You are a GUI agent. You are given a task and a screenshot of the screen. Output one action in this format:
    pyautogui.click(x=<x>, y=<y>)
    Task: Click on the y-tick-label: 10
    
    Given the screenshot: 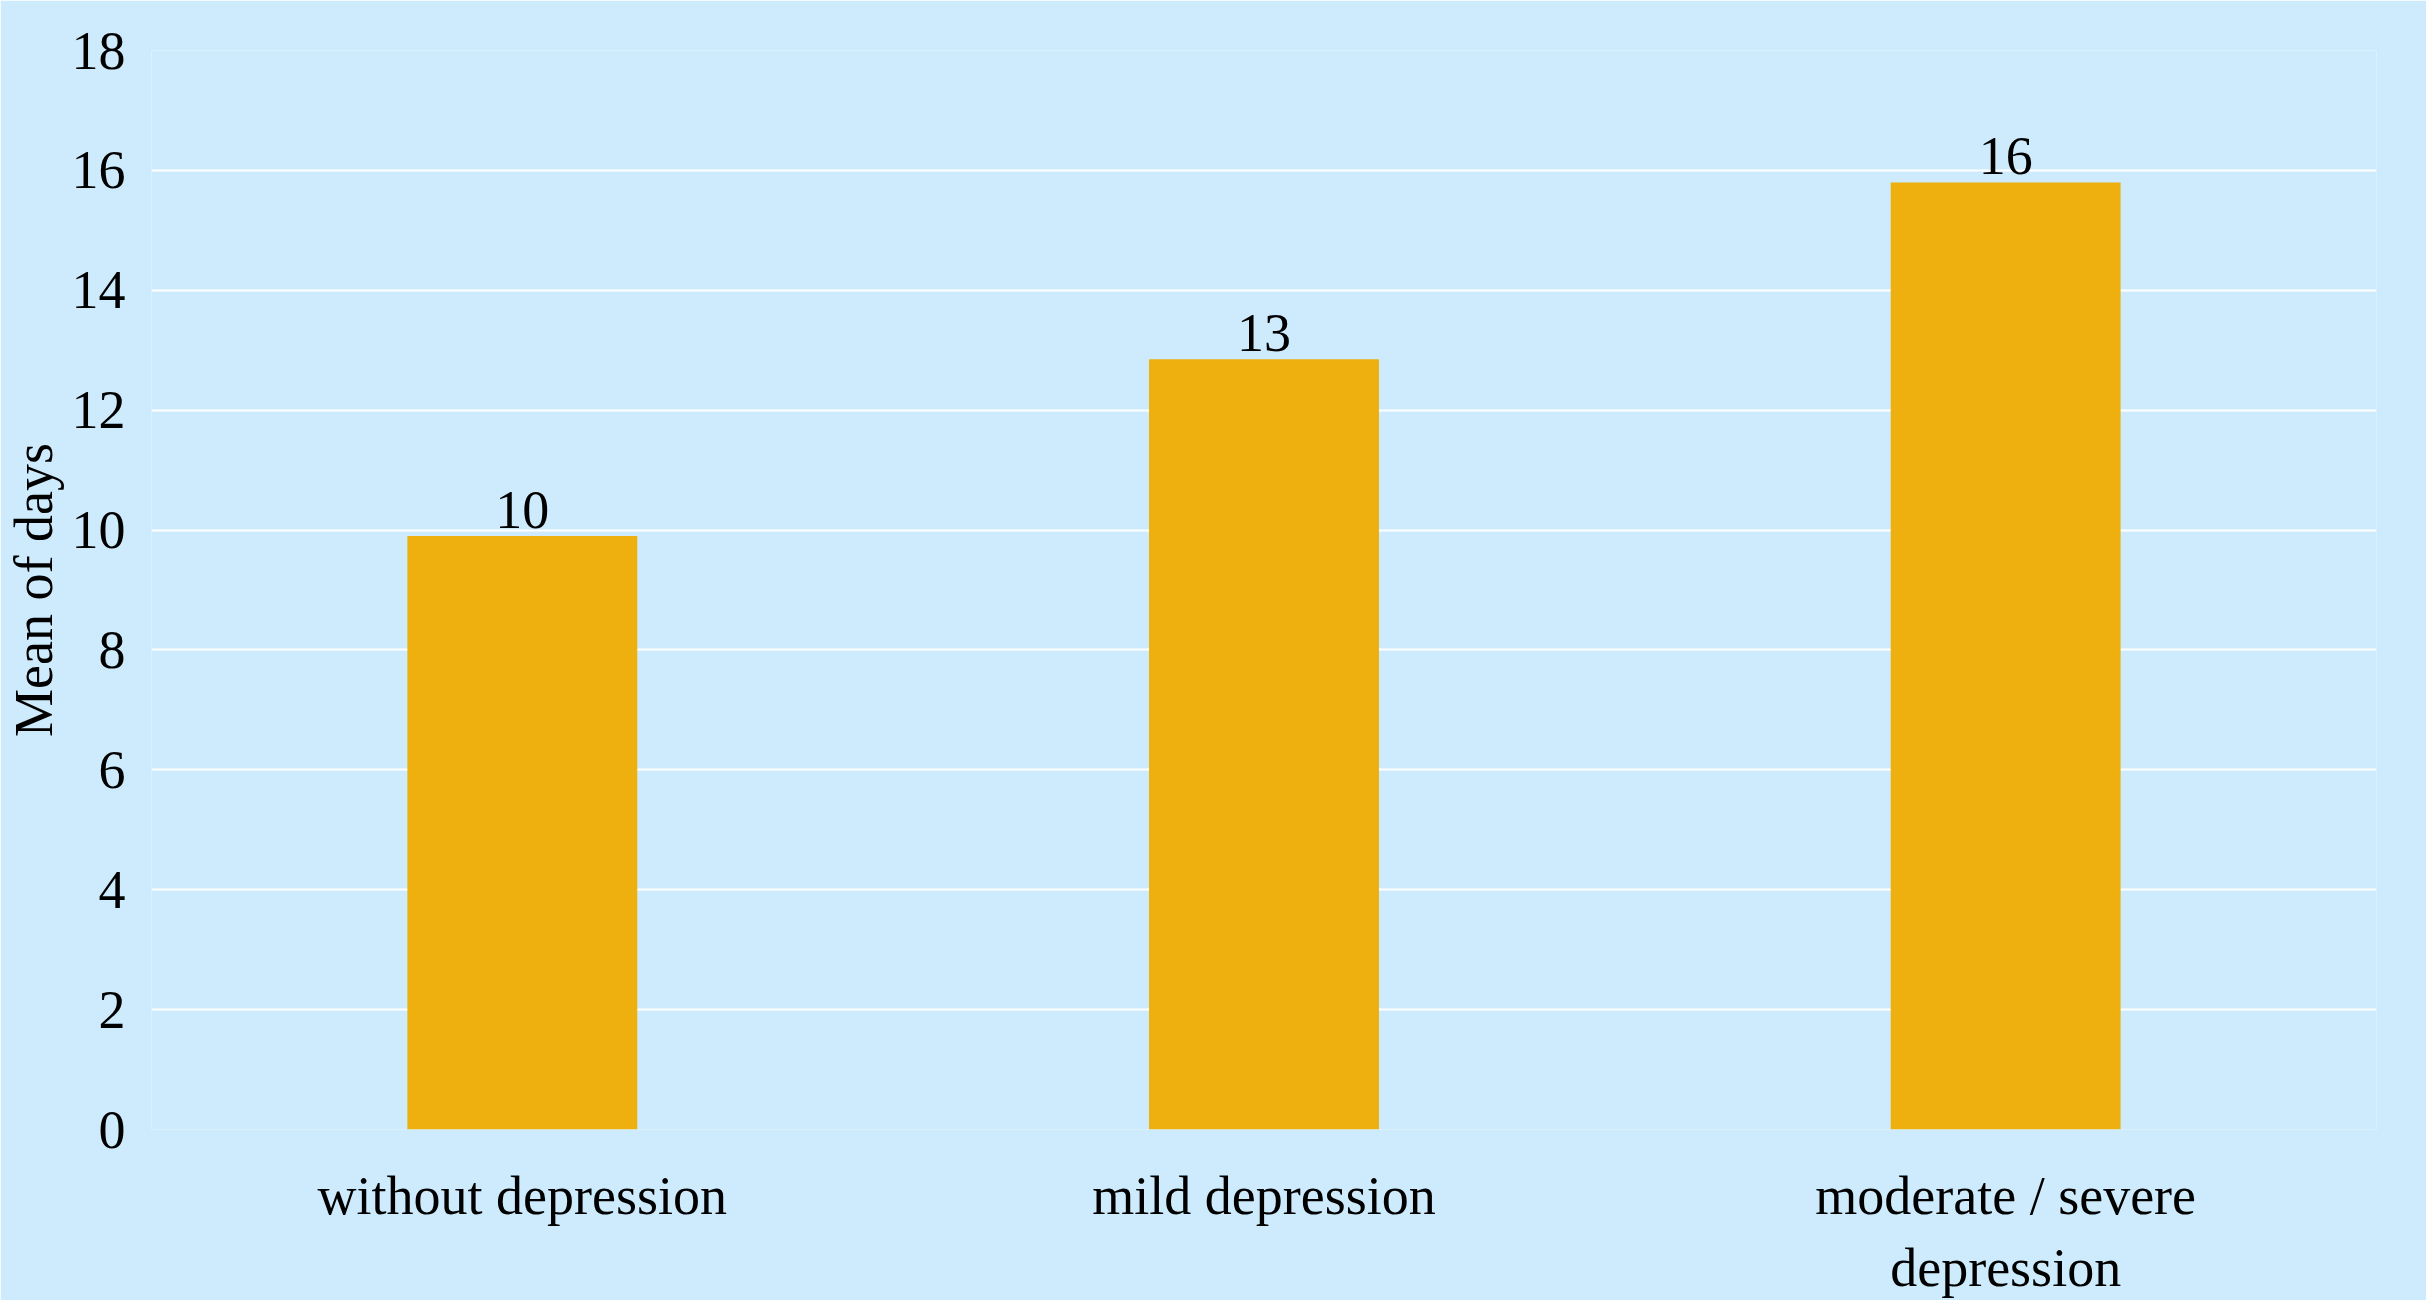 What is the action you would take?
    pyautogui.click(x=98, y=530)
    